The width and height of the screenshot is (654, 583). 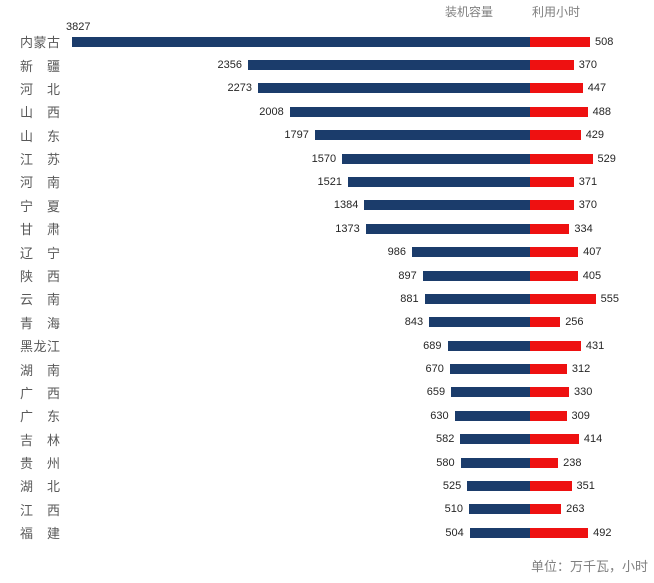 I want to click on category-label: 云南, so click(x=40, y=298).